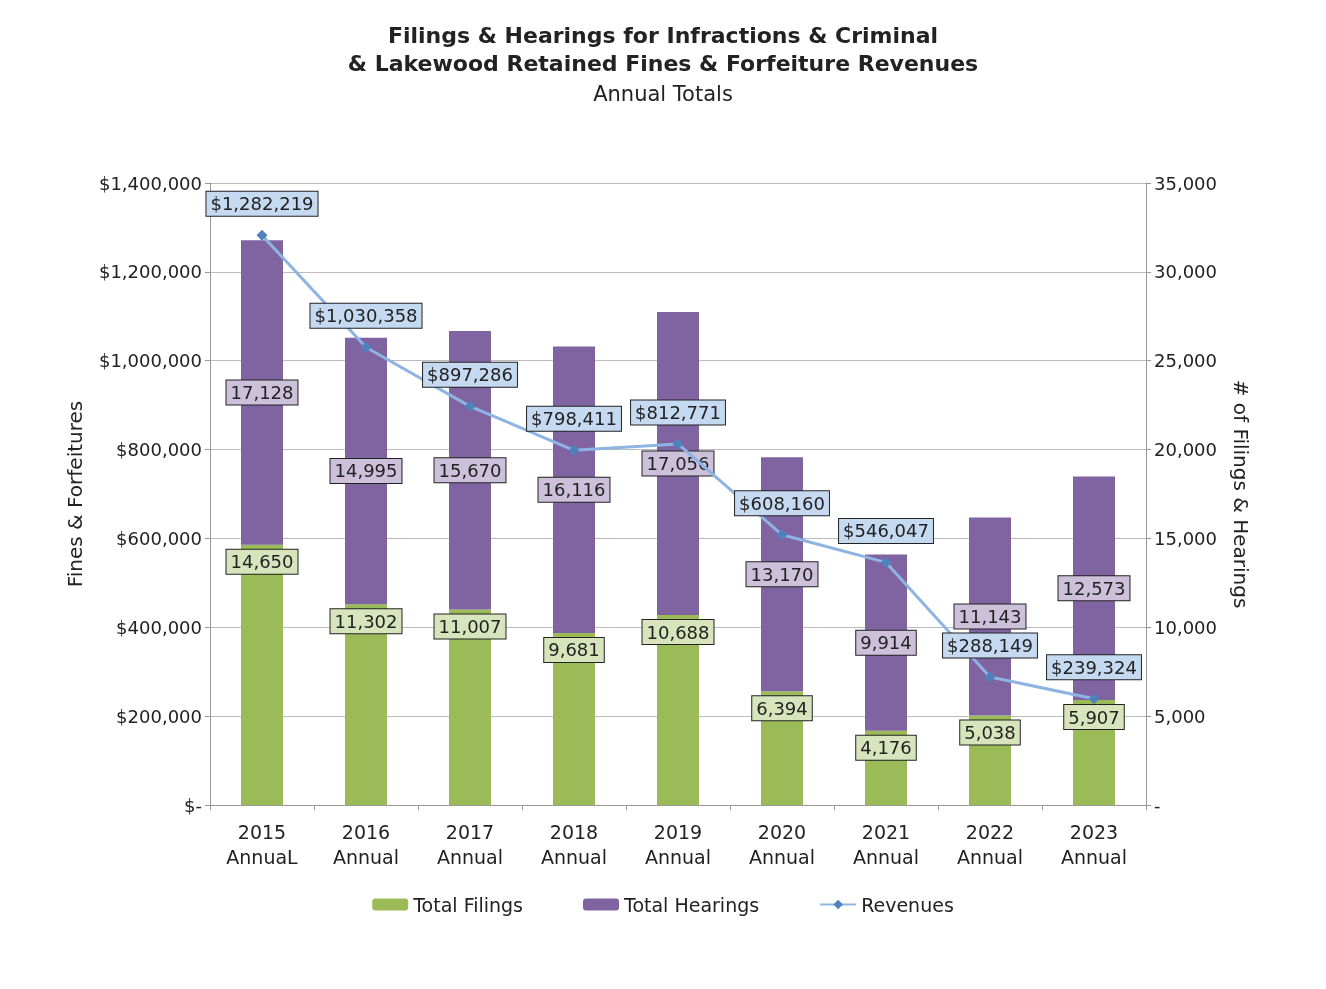 Image resolution: width=1326 pixels, height=989 pixels. I want to click on data-label: 14,650, so click(262, 562).